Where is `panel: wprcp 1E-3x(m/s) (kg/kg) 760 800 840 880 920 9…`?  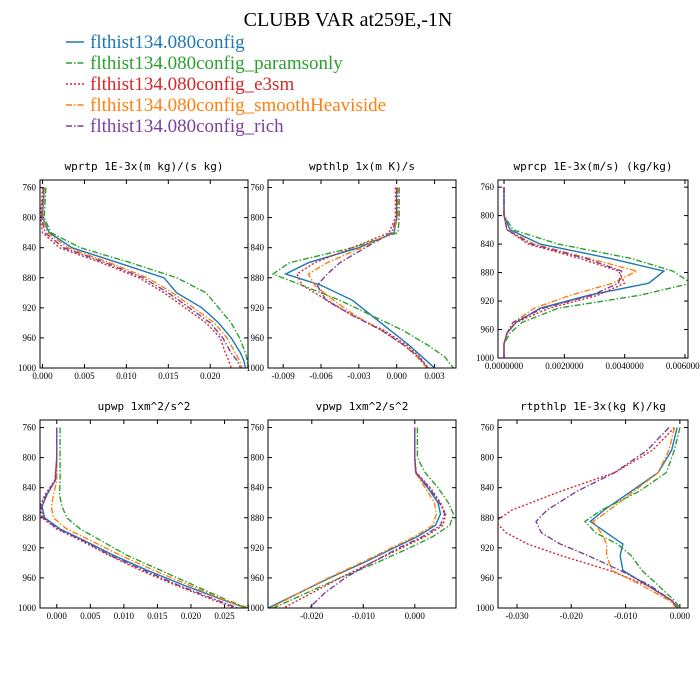
panel: wprcp 1E-3x(m/s) (kg/kg) 760 800 840 880 920 9… is located at coordinates (588, 265).